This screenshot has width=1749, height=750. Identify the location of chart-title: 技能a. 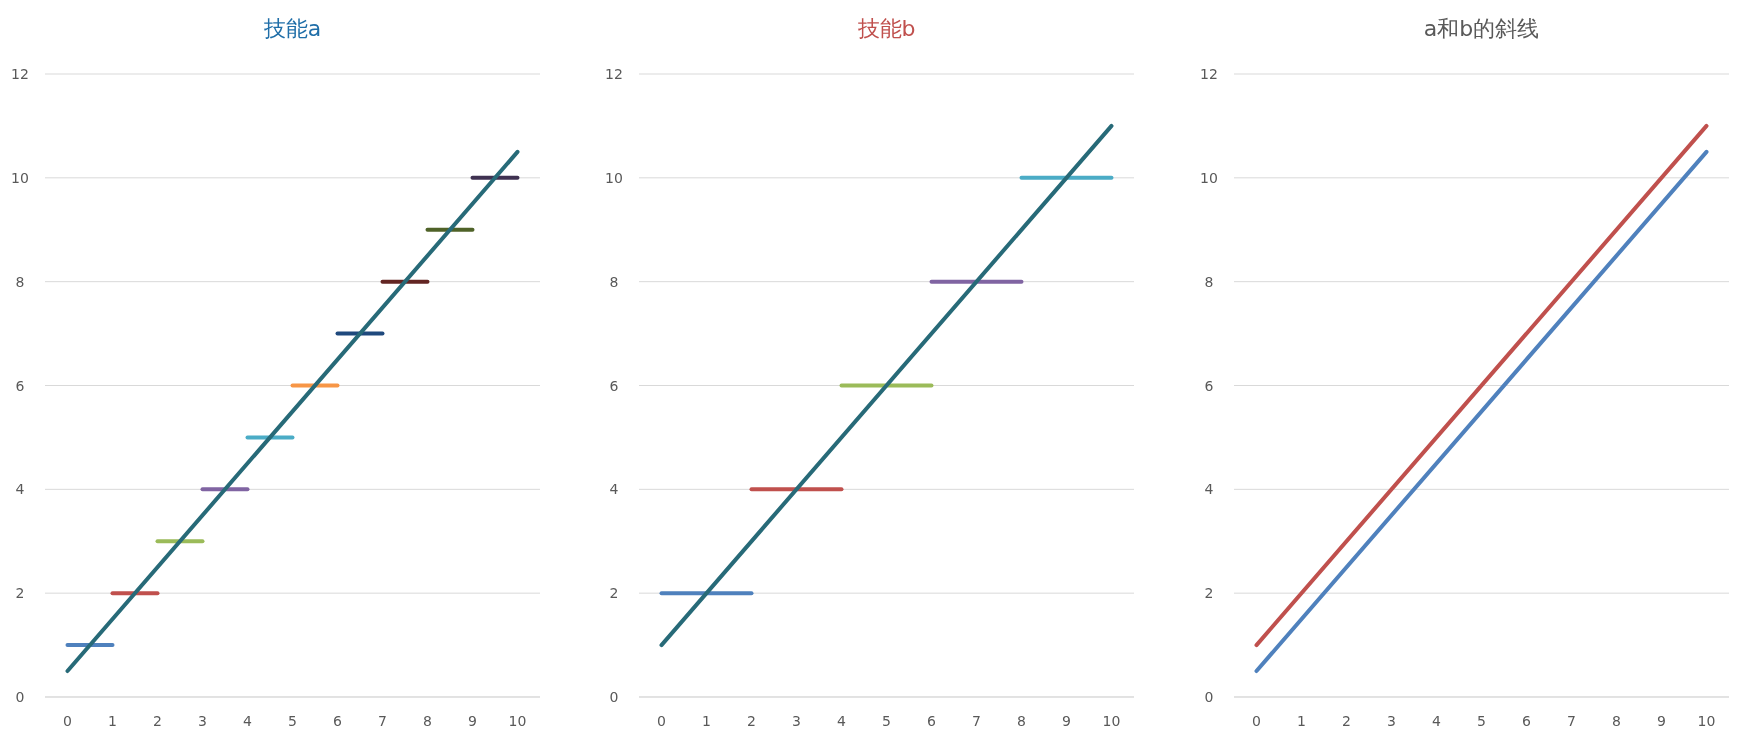
(292, 28).